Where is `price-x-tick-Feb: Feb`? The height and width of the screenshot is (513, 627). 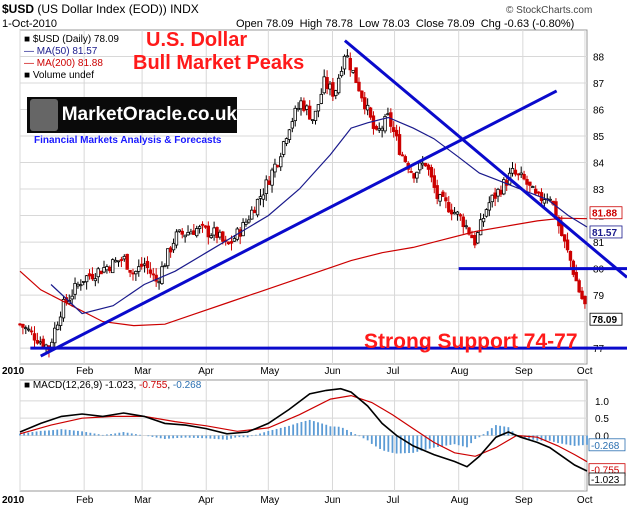 price-x-tick-Feb: Feb is located at coordinates (85, 371).